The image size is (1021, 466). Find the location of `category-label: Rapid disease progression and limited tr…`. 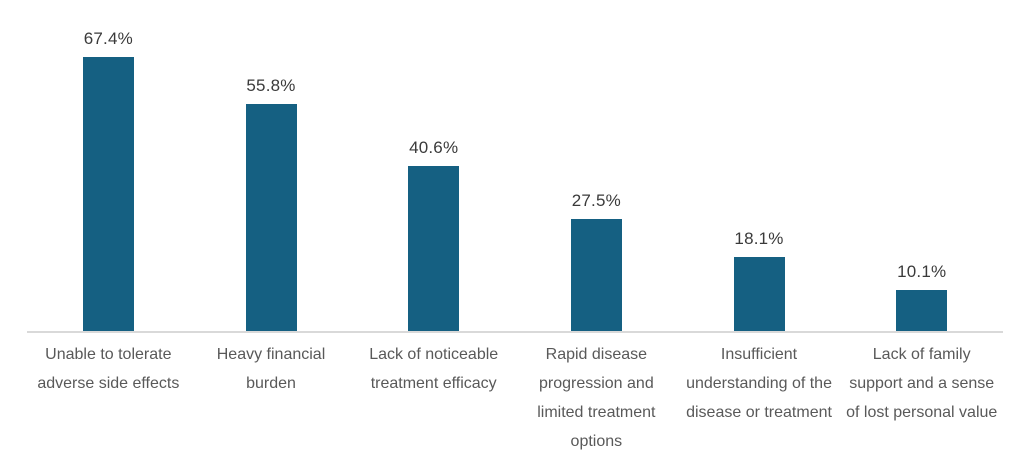

category-label: Rapid disease progression and limited tr… is located at coordinates (596, 398).